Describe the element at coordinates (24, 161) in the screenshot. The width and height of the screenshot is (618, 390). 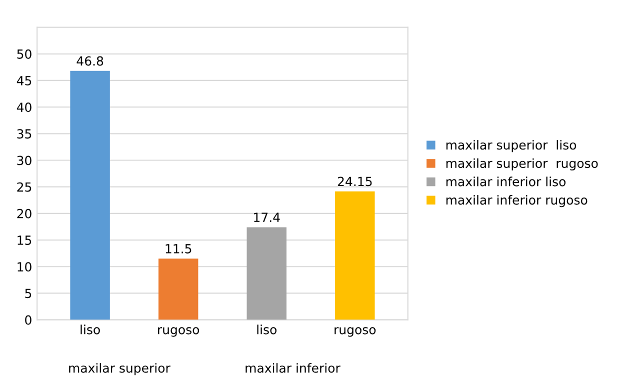
I see `y-tick-label: 30` at that location.